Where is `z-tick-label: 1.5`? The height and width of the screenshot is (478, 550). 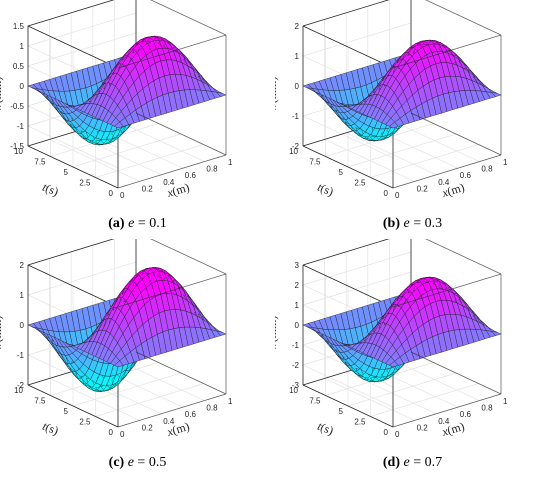
z-tick-label: 1.5 is located at coordinates (19, 26).